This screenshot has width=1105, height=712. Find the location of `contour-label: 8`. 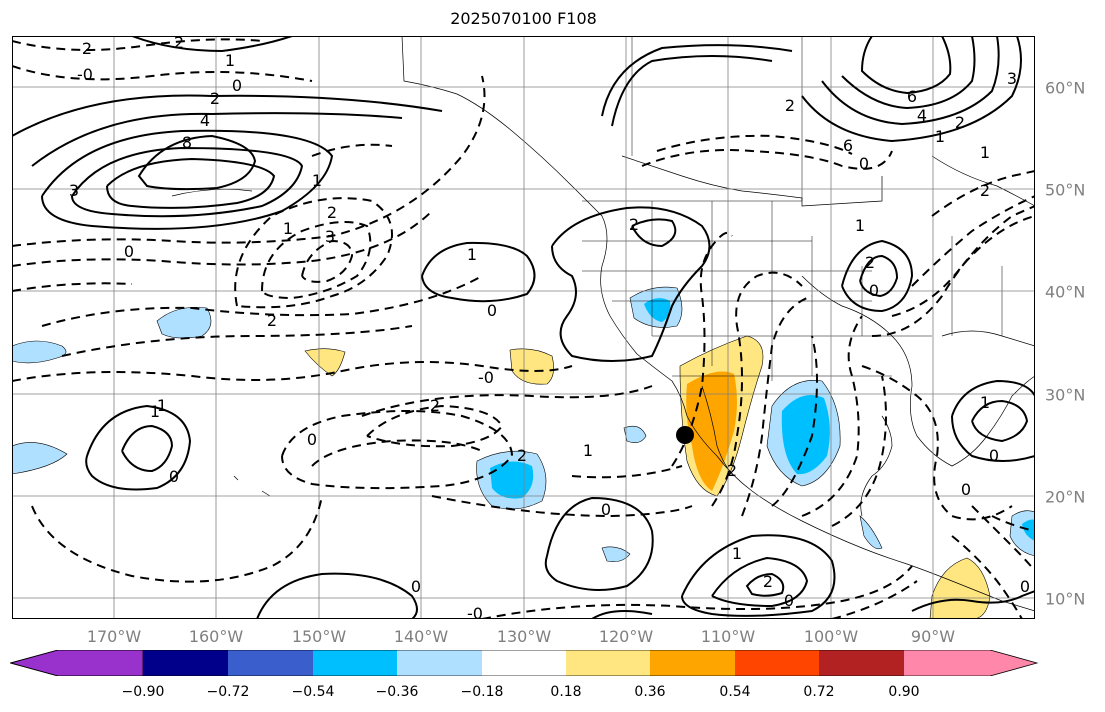

contour-label: 8 is located at coordinates (187, 142).